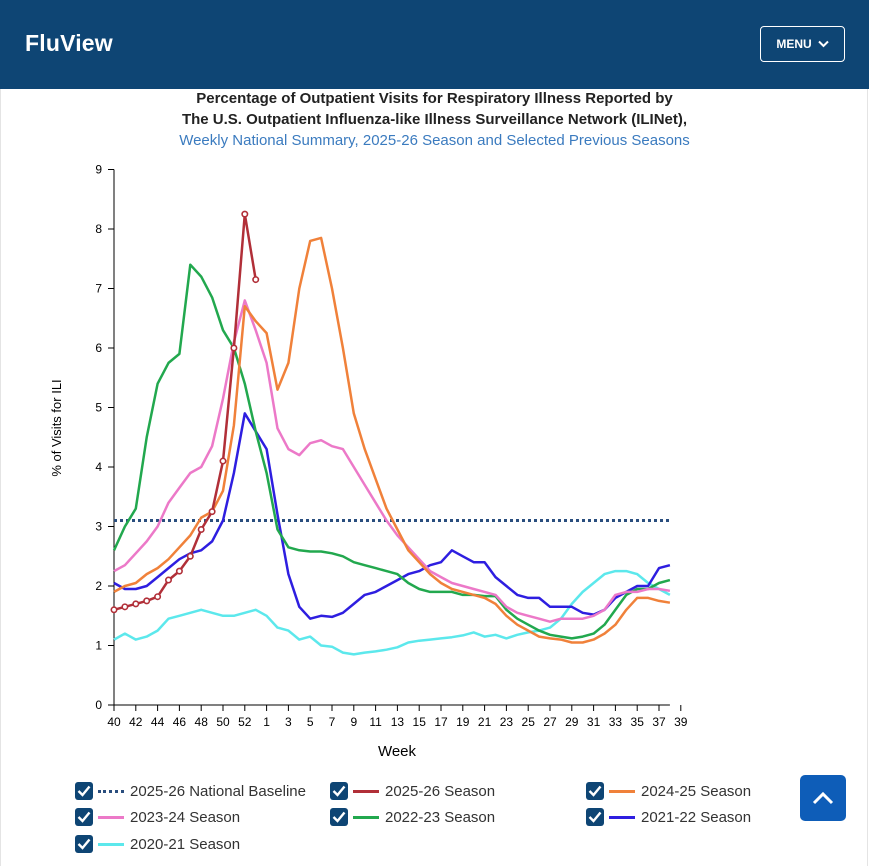  I want to click on x-tick-label: 50, so click(223, 722).